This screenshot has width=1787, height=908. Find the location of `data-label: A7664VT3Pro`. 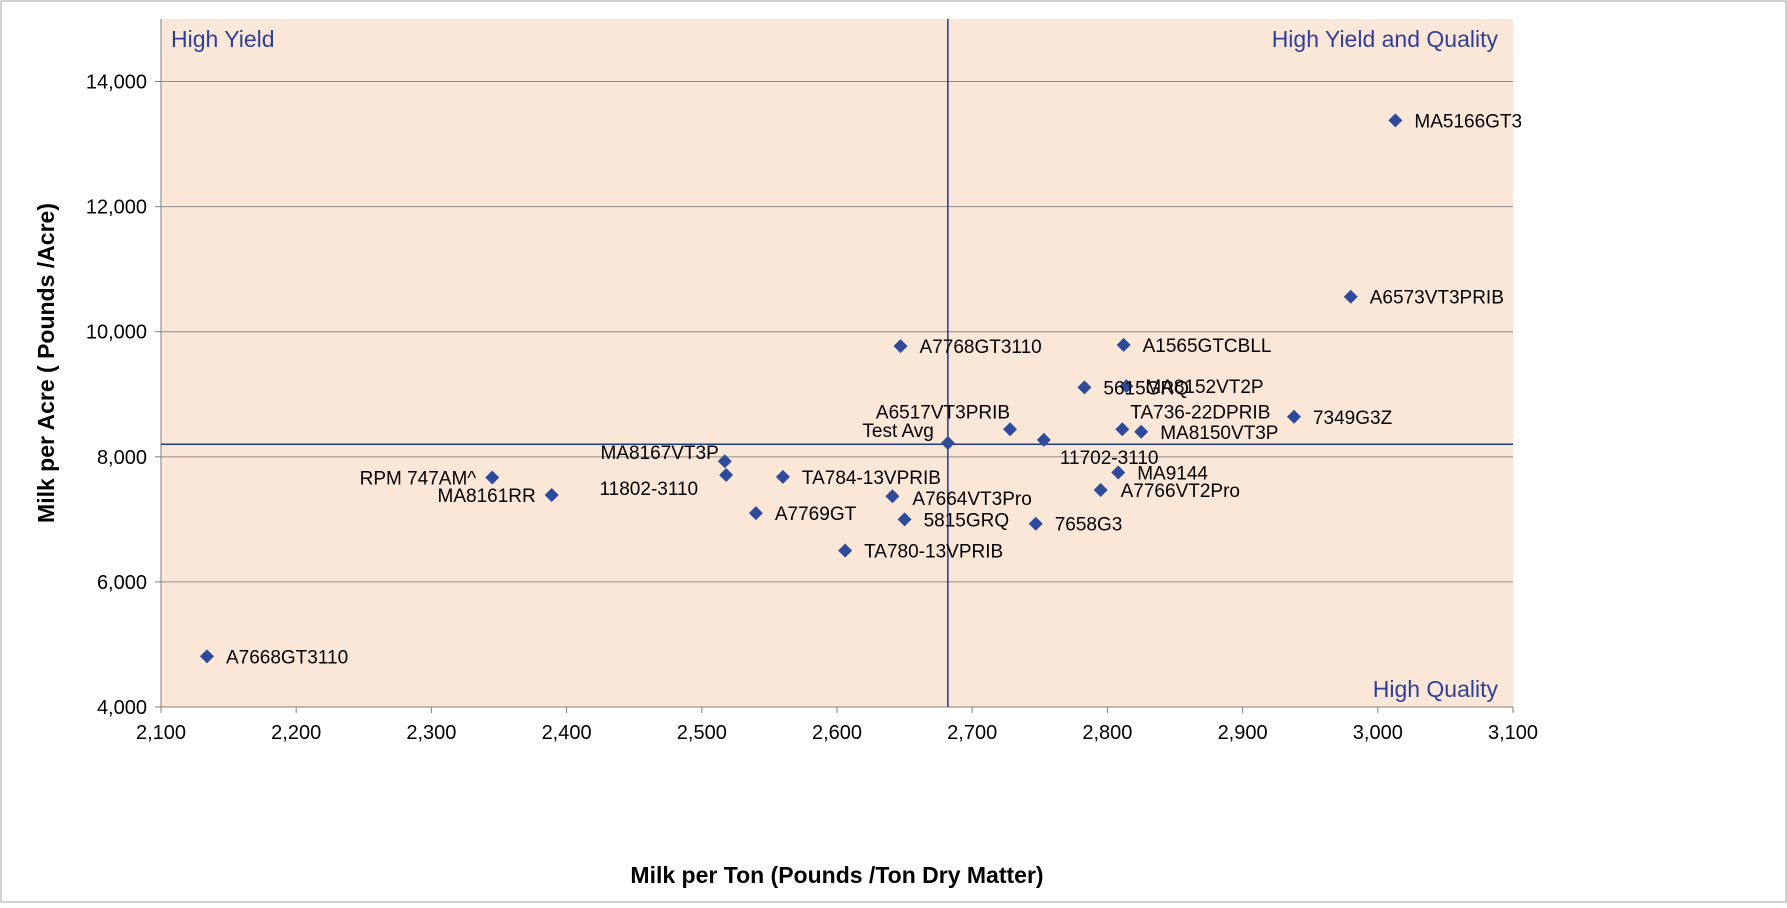

data-label: A7664VT3Pro is located at coordinates (971, 499).